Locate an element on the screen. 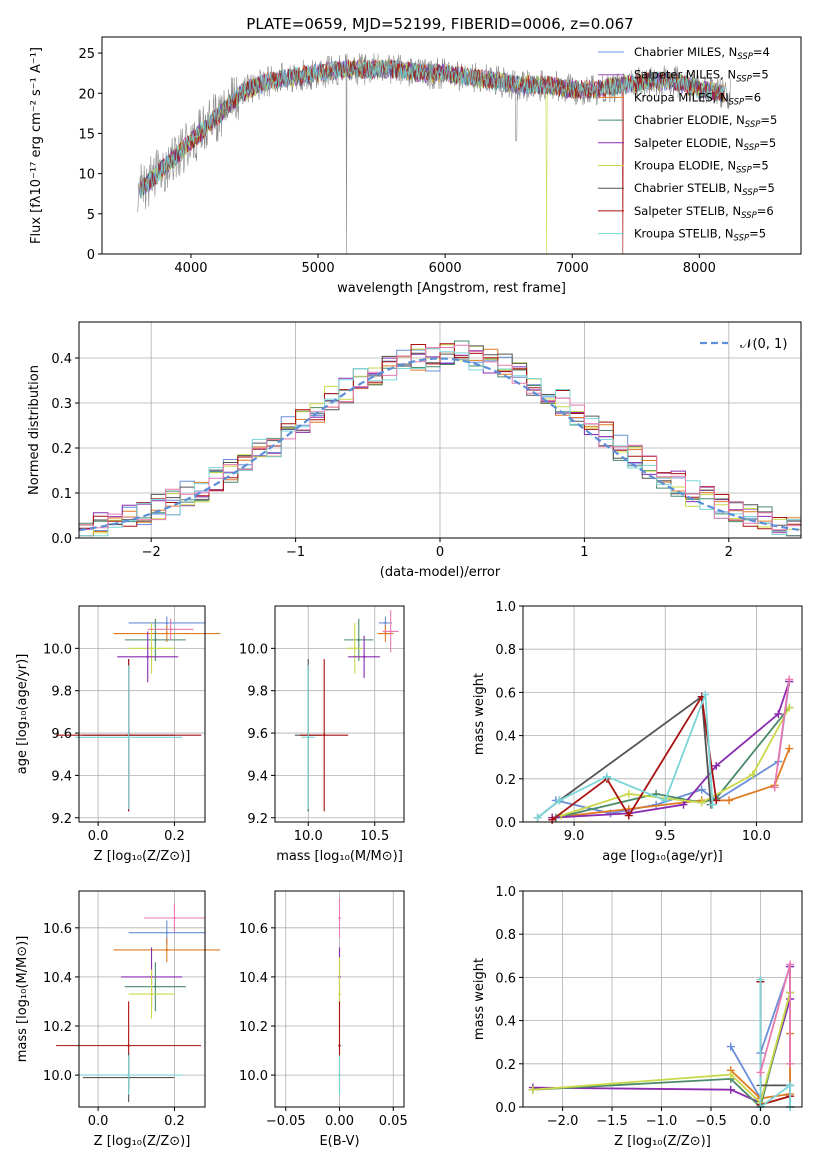 The height and width of the screenshot is (1170, 819). x-tick-label: 0.0 is located at coordinates (98, 1121).